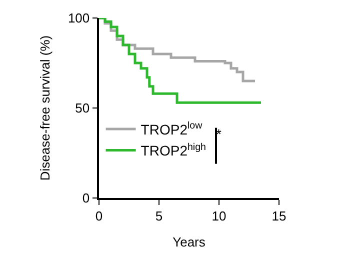 The image size is (339, 261). Describe the element at coordinates (99, 216) in the screenshot. I see `x-tick-label: 0` at that location.